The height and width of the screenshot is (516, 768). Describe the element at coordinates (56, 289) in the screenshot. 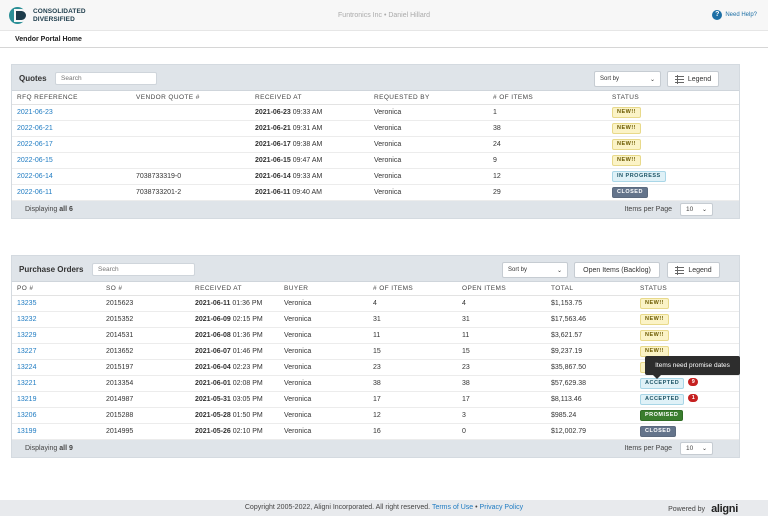

I see `column-header: PO #` at that location.